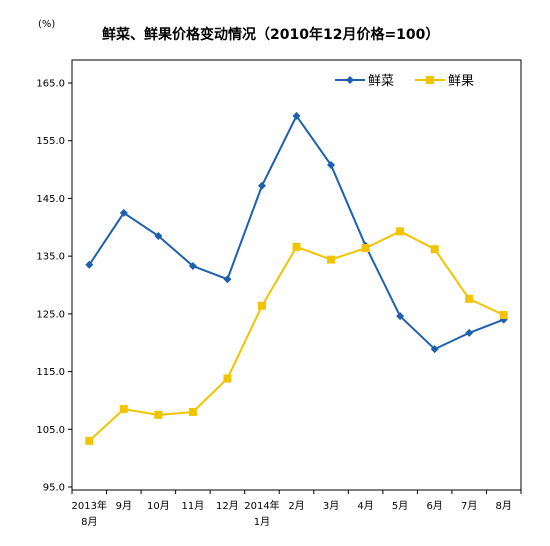  Describe the element at coordinates (261, 505) in the screenshot. I see `x-tick-label: 2014年` at that location.